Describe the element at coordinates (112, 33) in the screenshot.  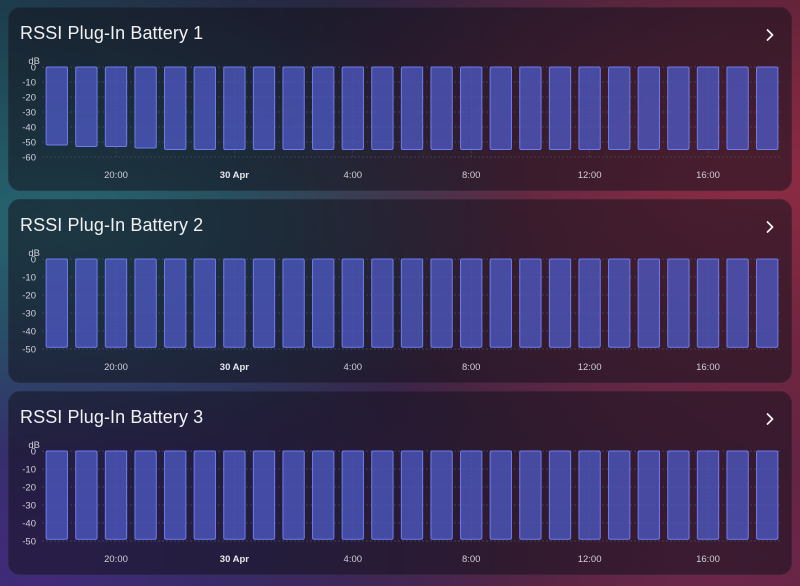
I see `card-title: RSSI Plug-In Battery 1` at that location.